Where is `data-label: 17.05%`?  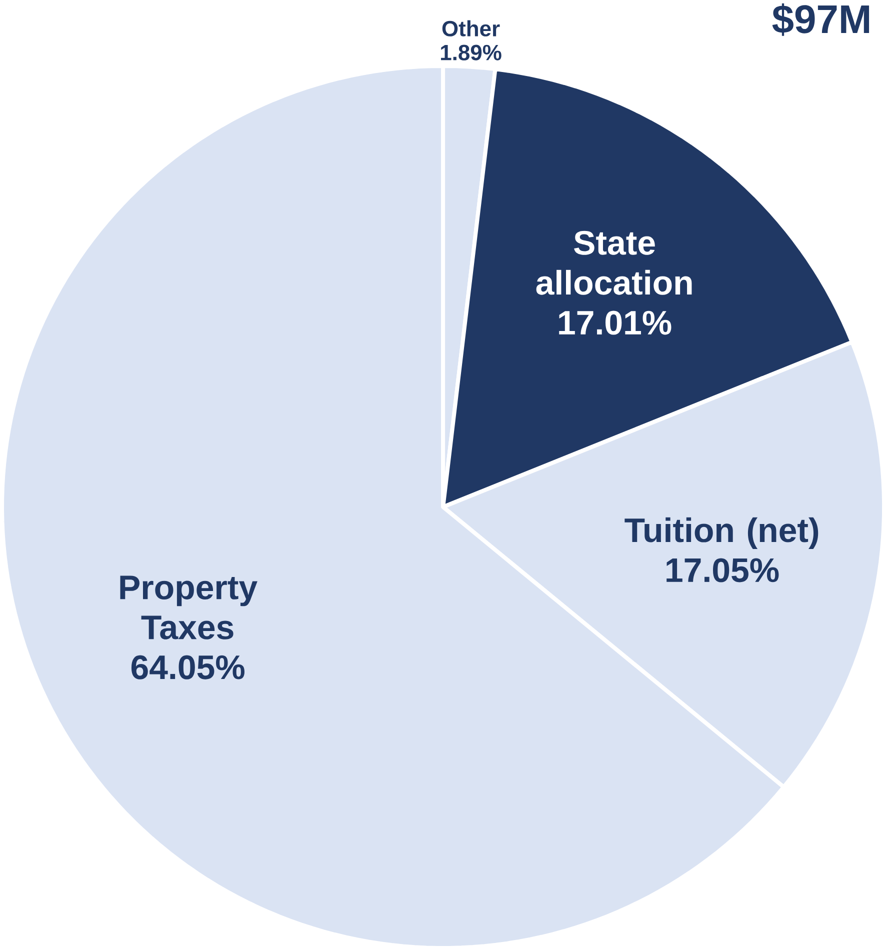 data-label: 17.05% is located at coordinates (722, 570).